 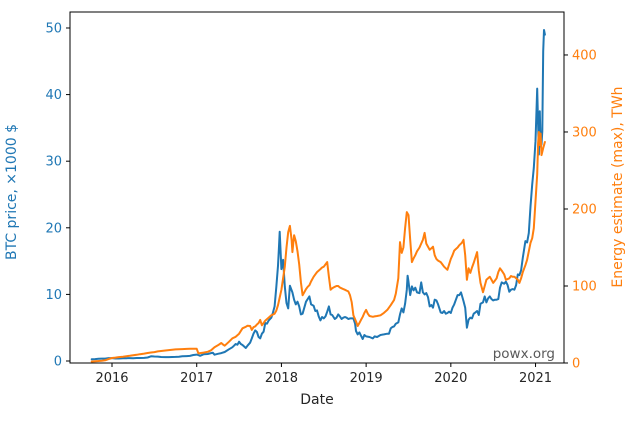 I want to click on left-y-tick-label: 0, so click(x=58, y=362).